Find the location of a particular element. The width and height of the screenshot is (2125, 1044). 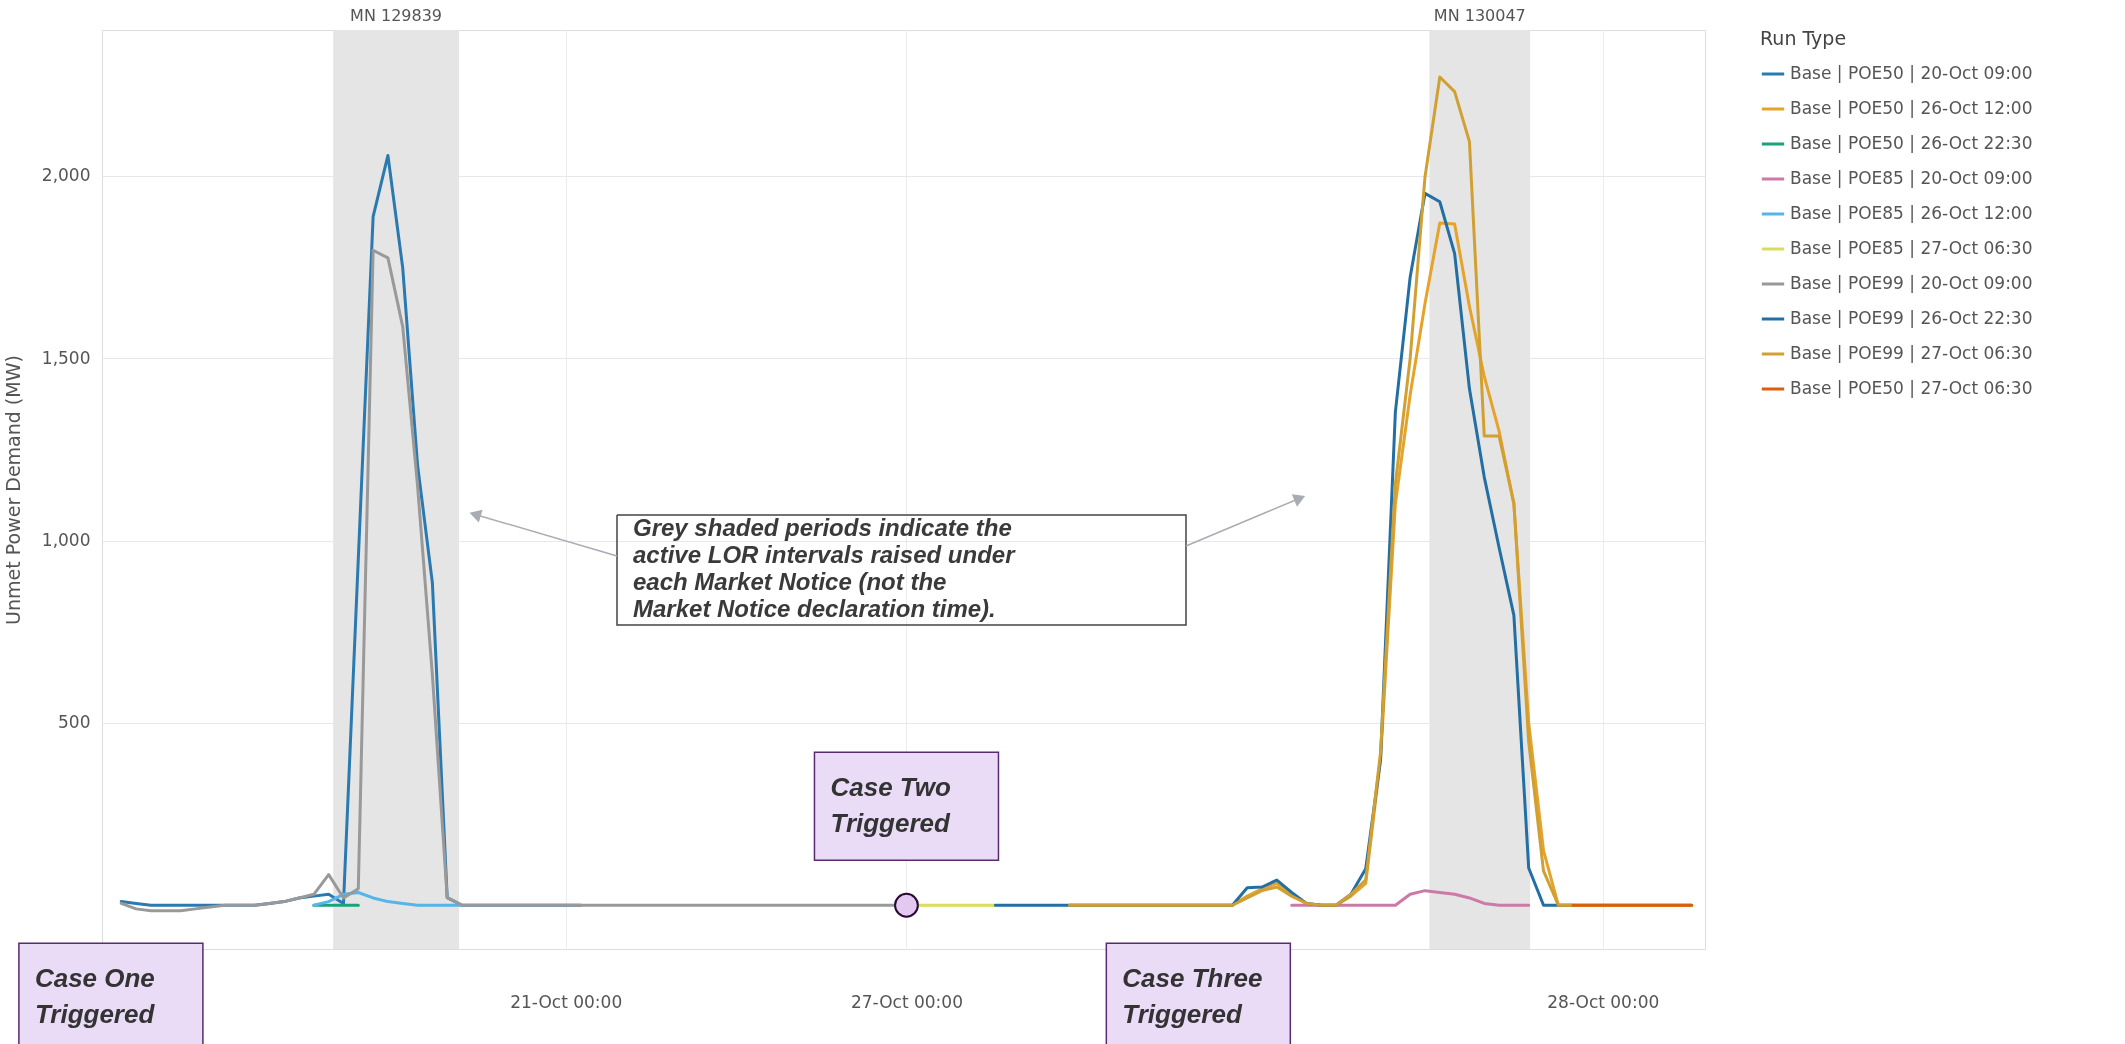

annotation: Grey shaded periods indicate the active LOR intervals raised under each Market Notice (not the Market Notice declaration time). is located at coordinates (825, 568).